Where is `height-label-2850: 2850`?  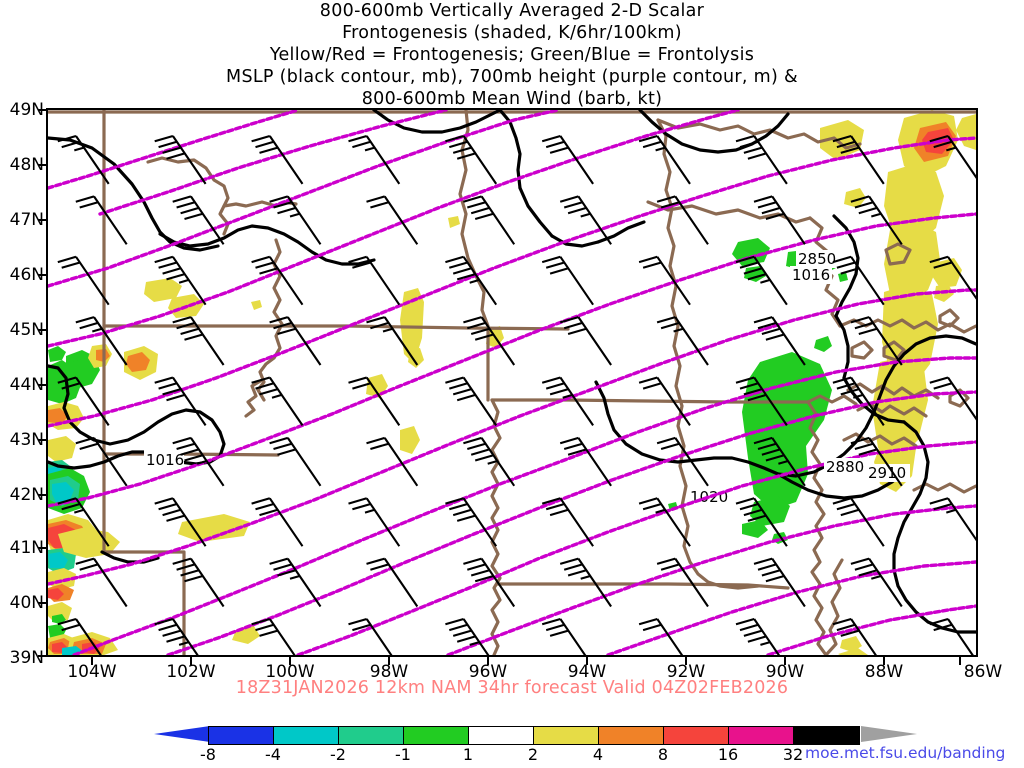 height-label-2850: 2850 is located at coordinates (817, 259).